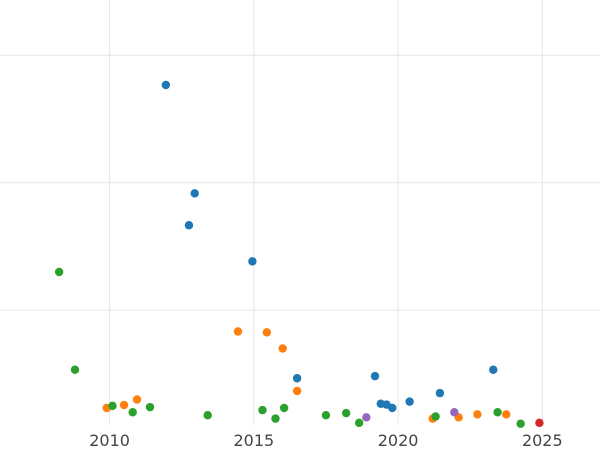 Image resolution: width=600 pixels, height=450 pixels. Describe the element at coordinates (194, 193) in the screenshot. I see `data-point-s0-p1` at that location.